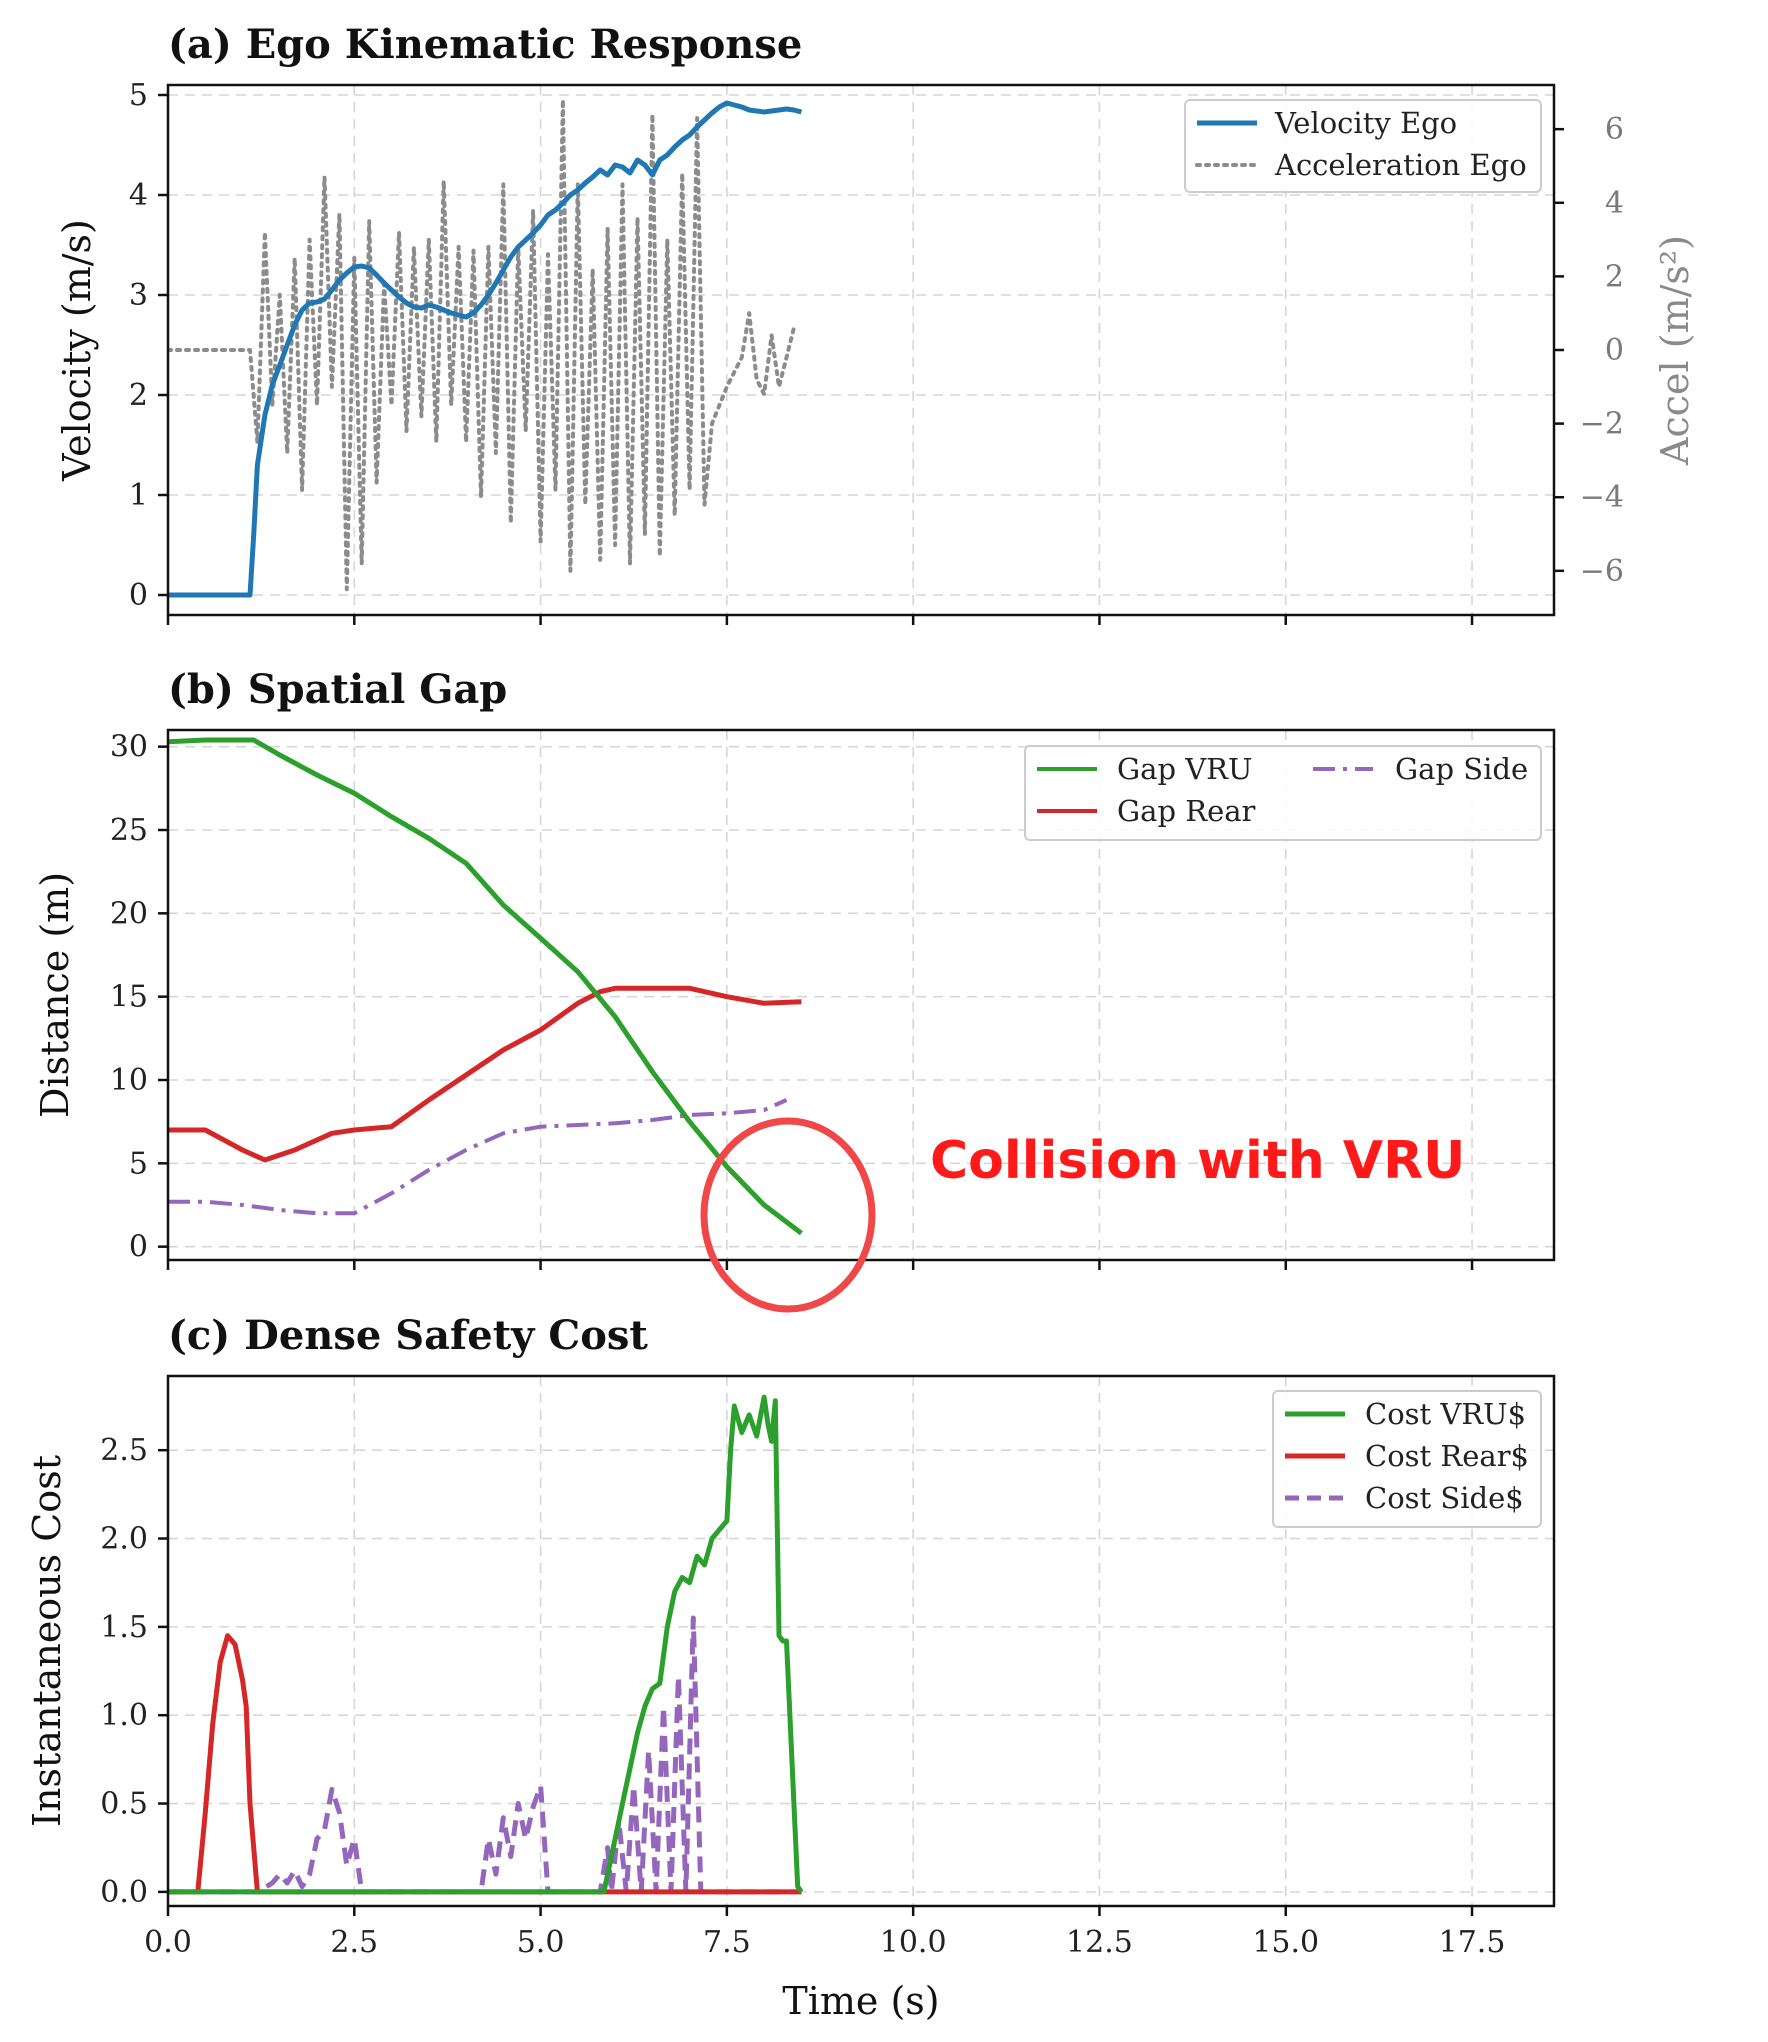  Describe the element at coordinates (1184, 769) in the screenshot. I see `legend-label-gap-vru: Gap VRU` at that location.